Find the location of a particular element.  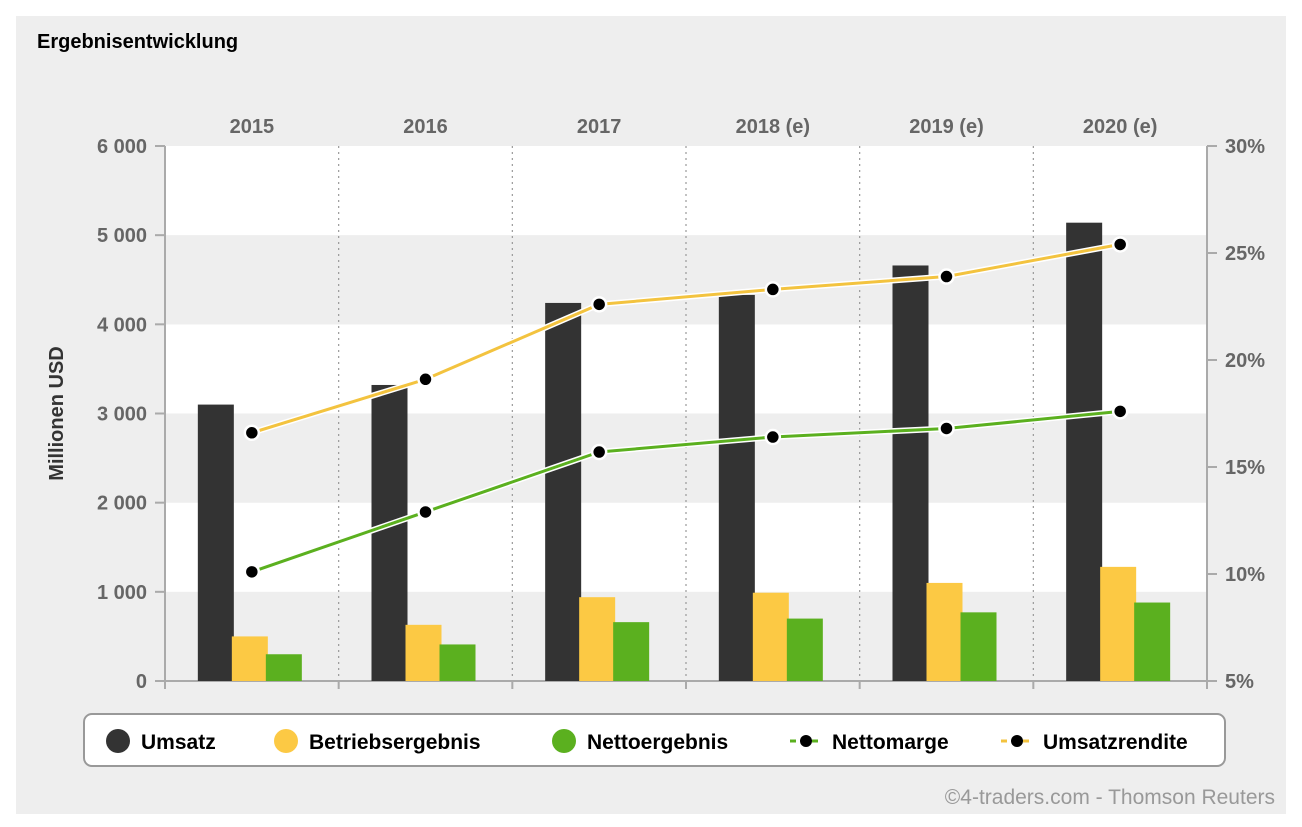

y2-tick-label: 15% is located at coordinates (1245, 468).